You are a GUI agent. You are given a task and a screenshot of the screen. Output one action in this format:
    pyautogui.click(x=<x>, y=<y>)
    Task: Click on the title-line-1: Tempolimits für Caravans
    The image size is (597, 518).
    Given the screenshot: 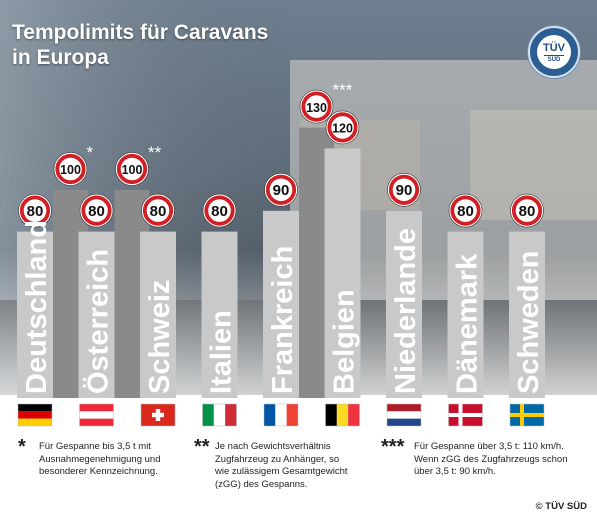 What is the action you would take?
    pyautogui.click(x=140, y=32)
    